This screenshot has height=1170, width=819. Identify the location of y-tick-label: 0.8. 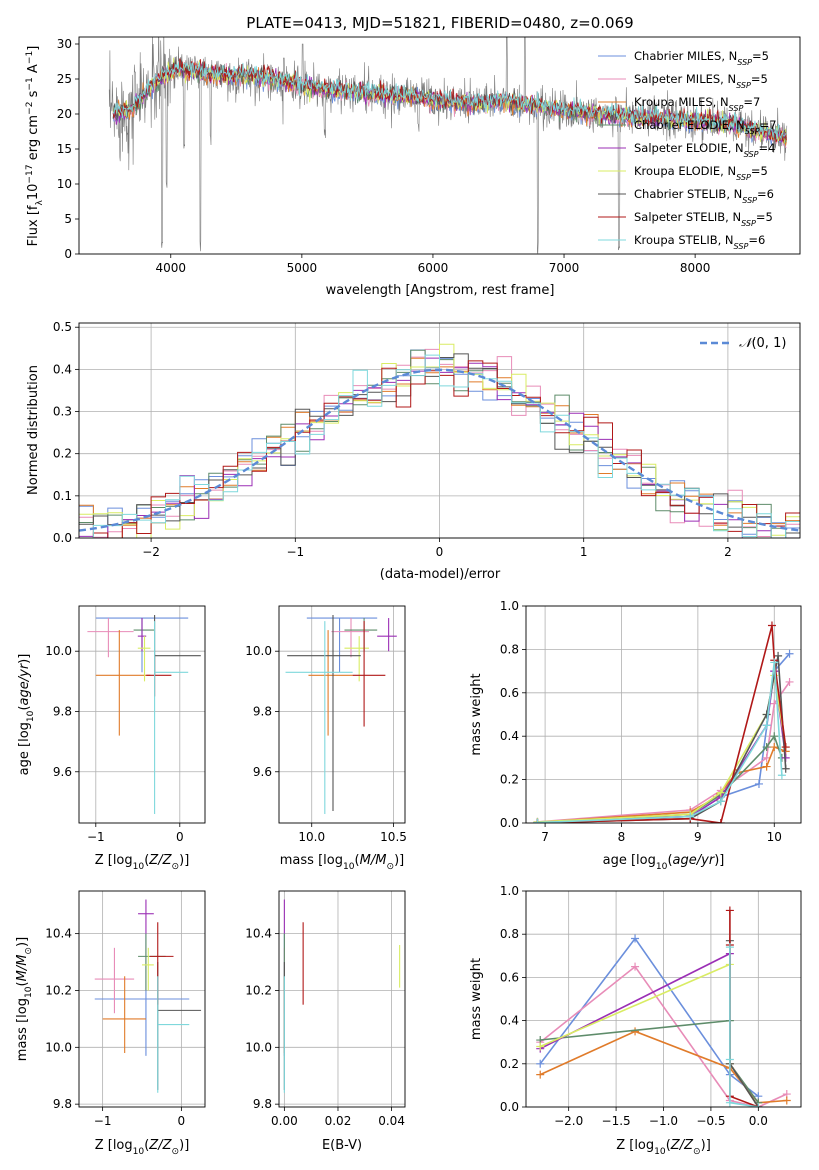
(509, 934).